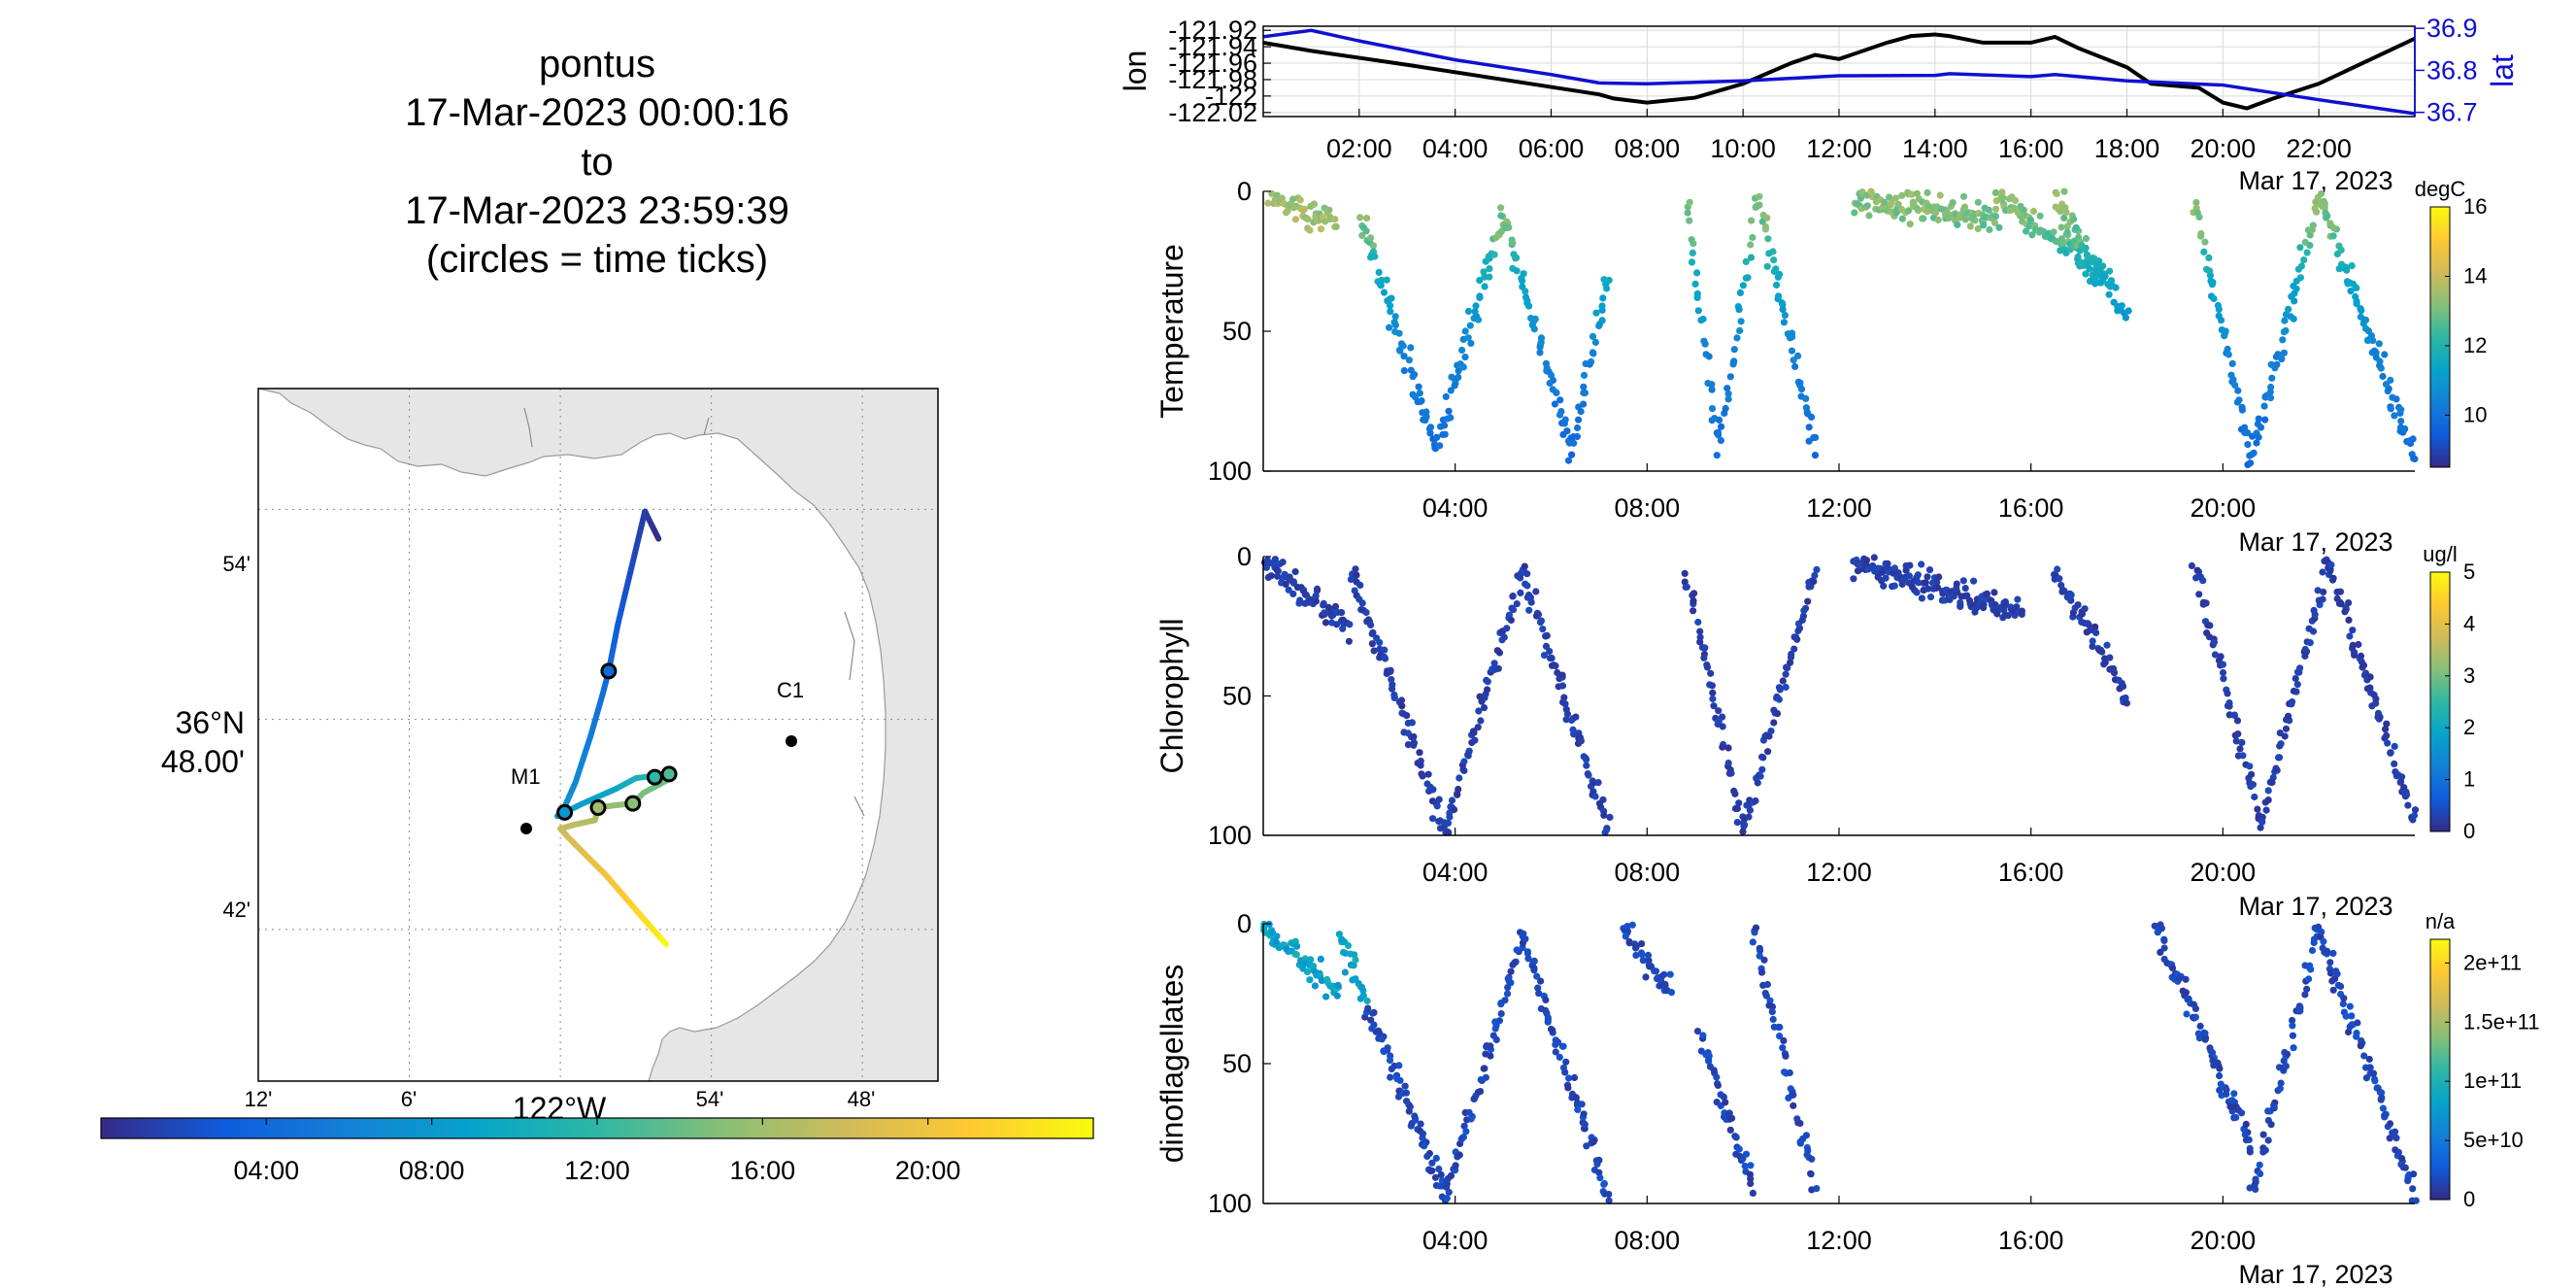 The image size is (2576, 1288). What do you see at coordinates (267, 1170) in the screenshot?
I see `time-colorbar-tick-label: 04:00` at bounding box center [267, 1170].